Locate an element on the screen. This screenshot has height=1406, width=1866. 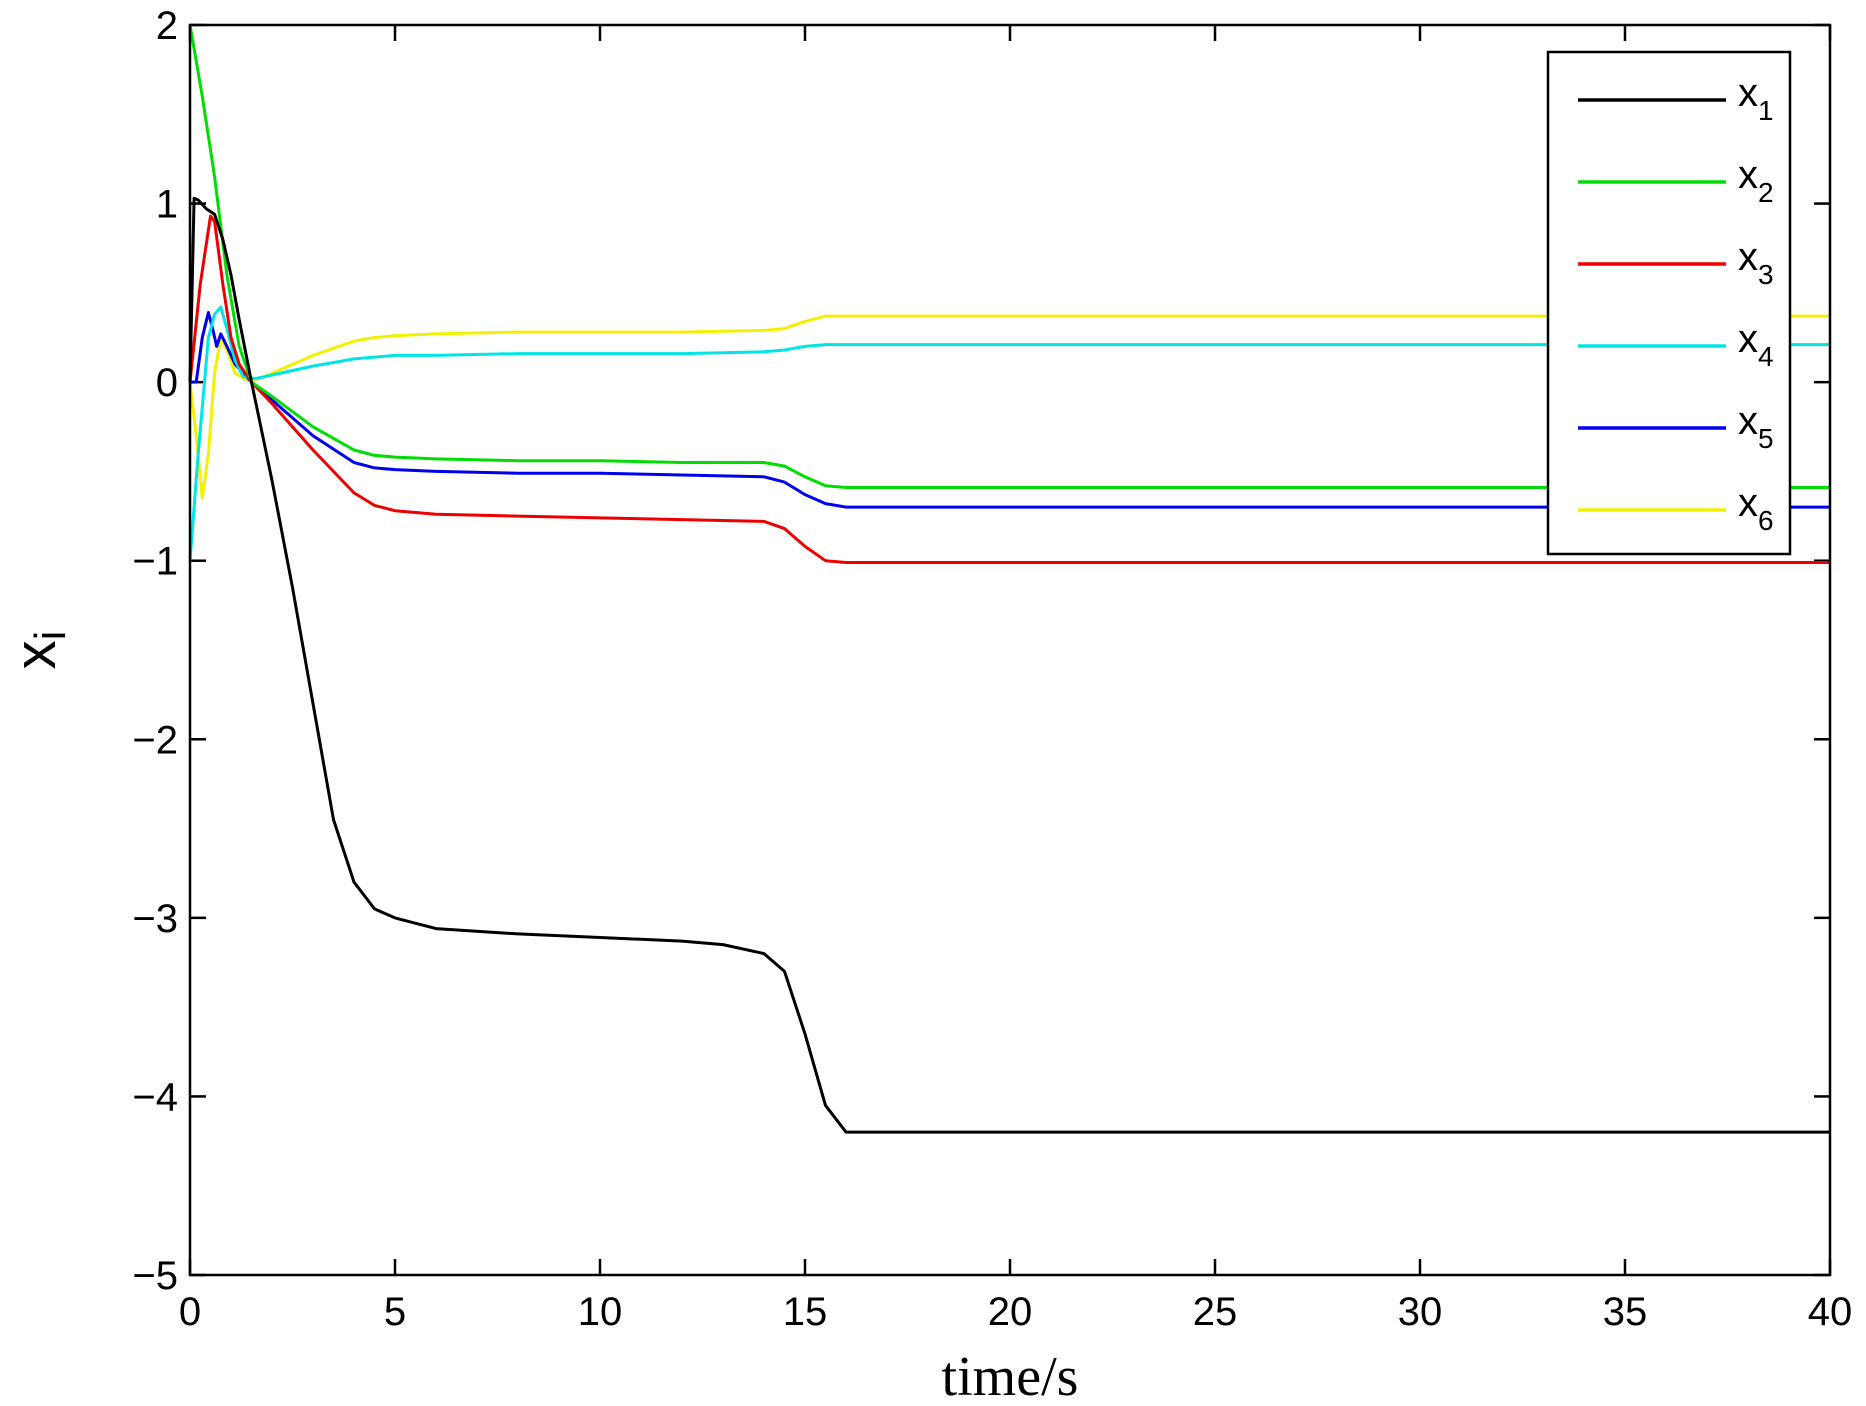
x-tick-label: 10 is located at coordinates (600, 1312).